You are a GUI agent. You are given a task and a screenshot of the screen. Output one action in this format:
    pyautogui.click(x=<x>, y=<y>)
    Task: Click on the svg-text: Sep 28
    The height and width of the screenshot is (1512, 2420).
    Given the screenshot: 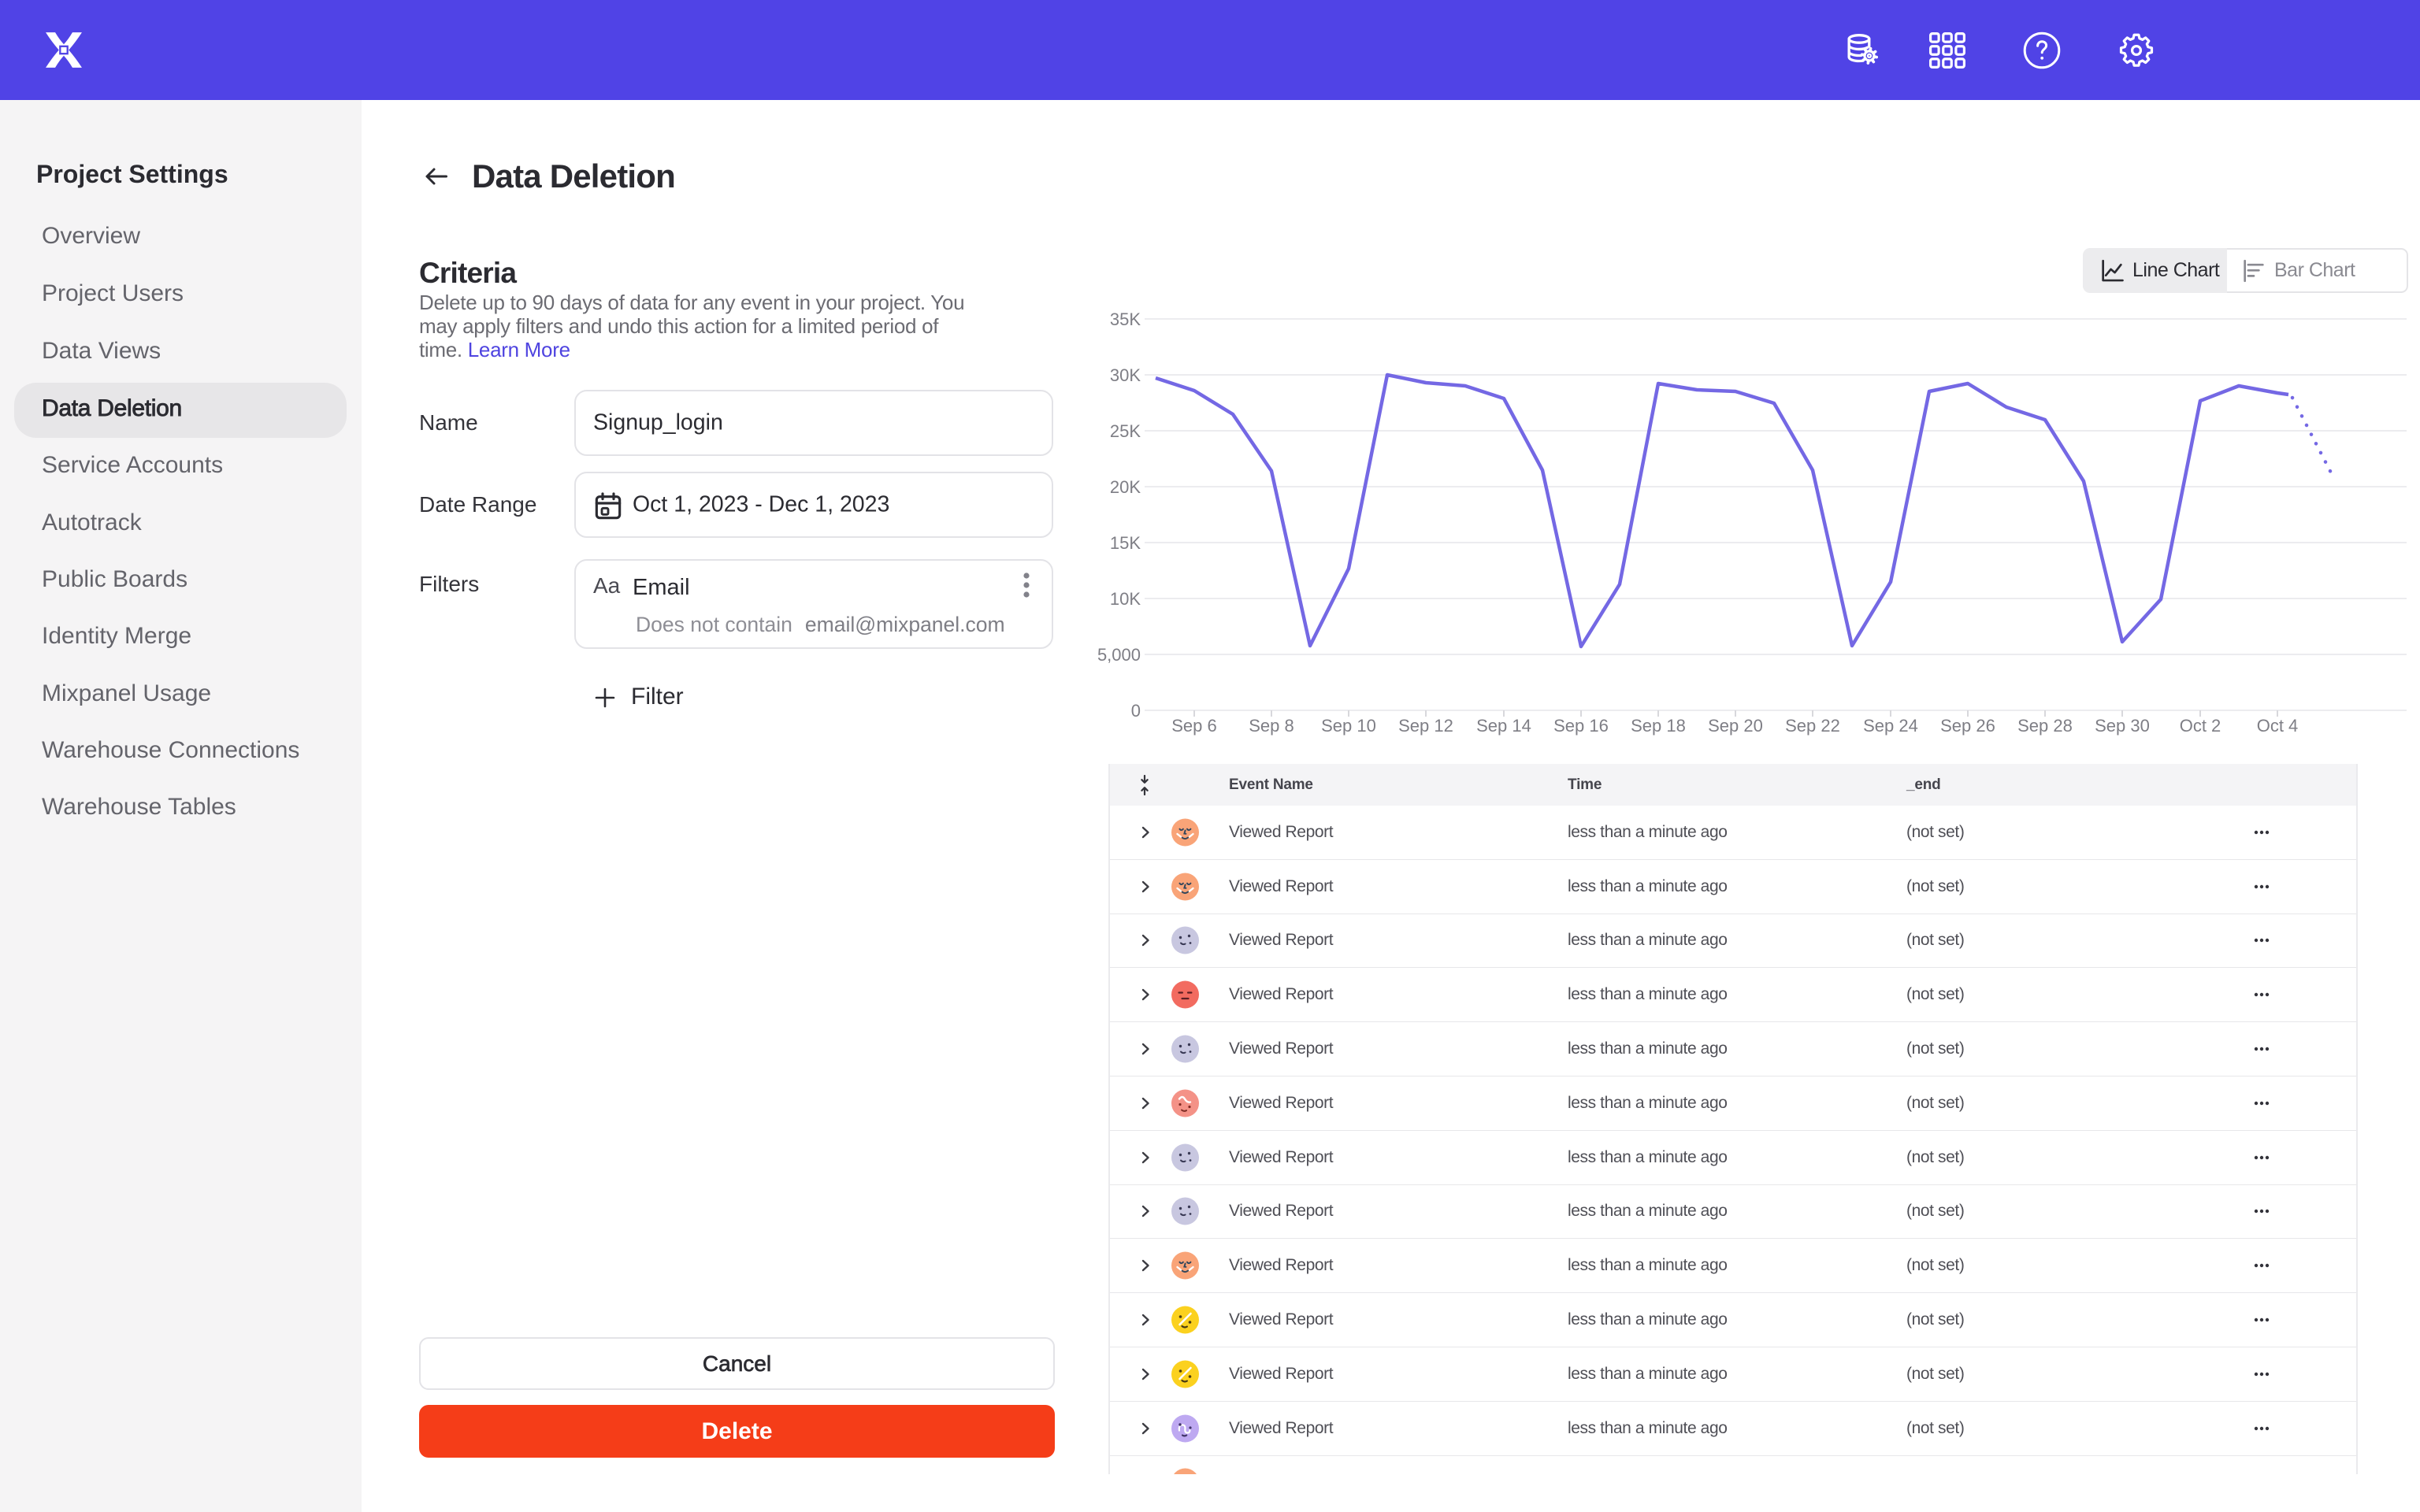 What is the action you would take?
    pyautogui.click(x=2045, y=726)
    